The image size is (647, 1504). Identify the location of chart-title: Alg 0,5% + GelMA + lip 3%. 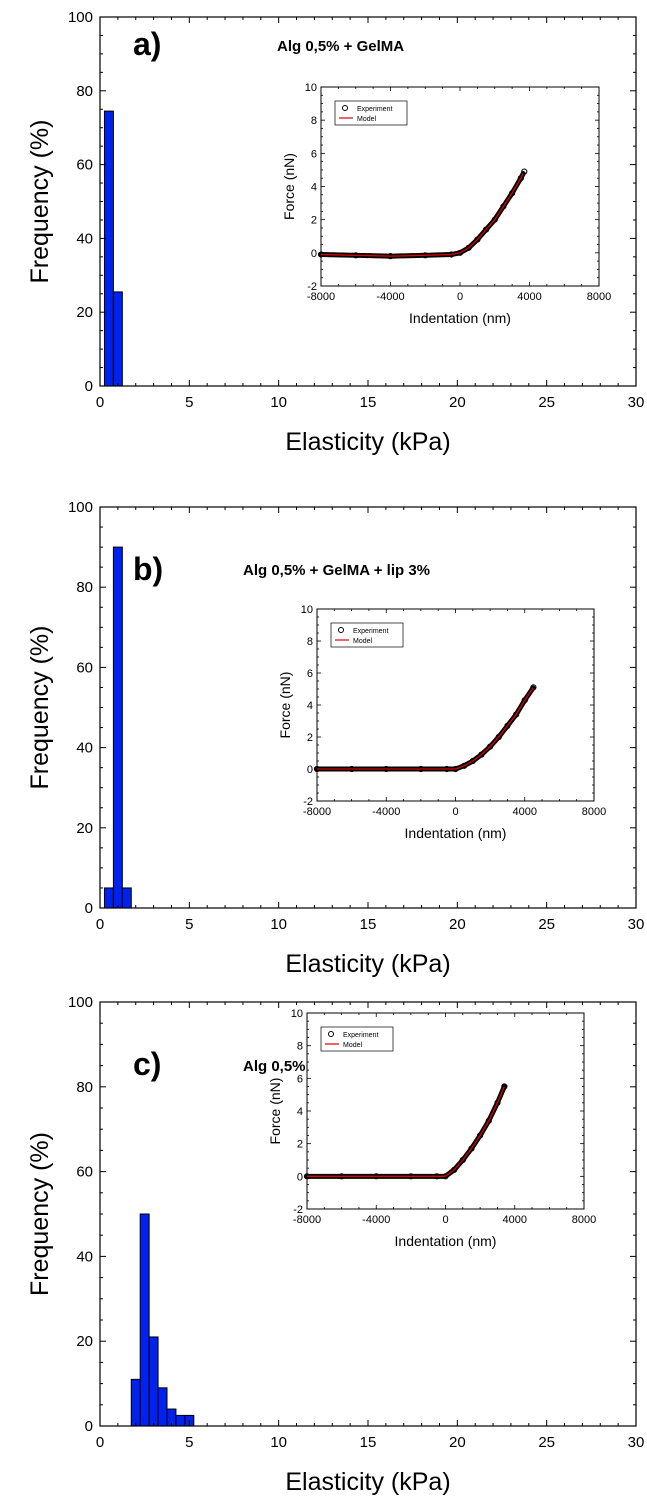
(336, 570).